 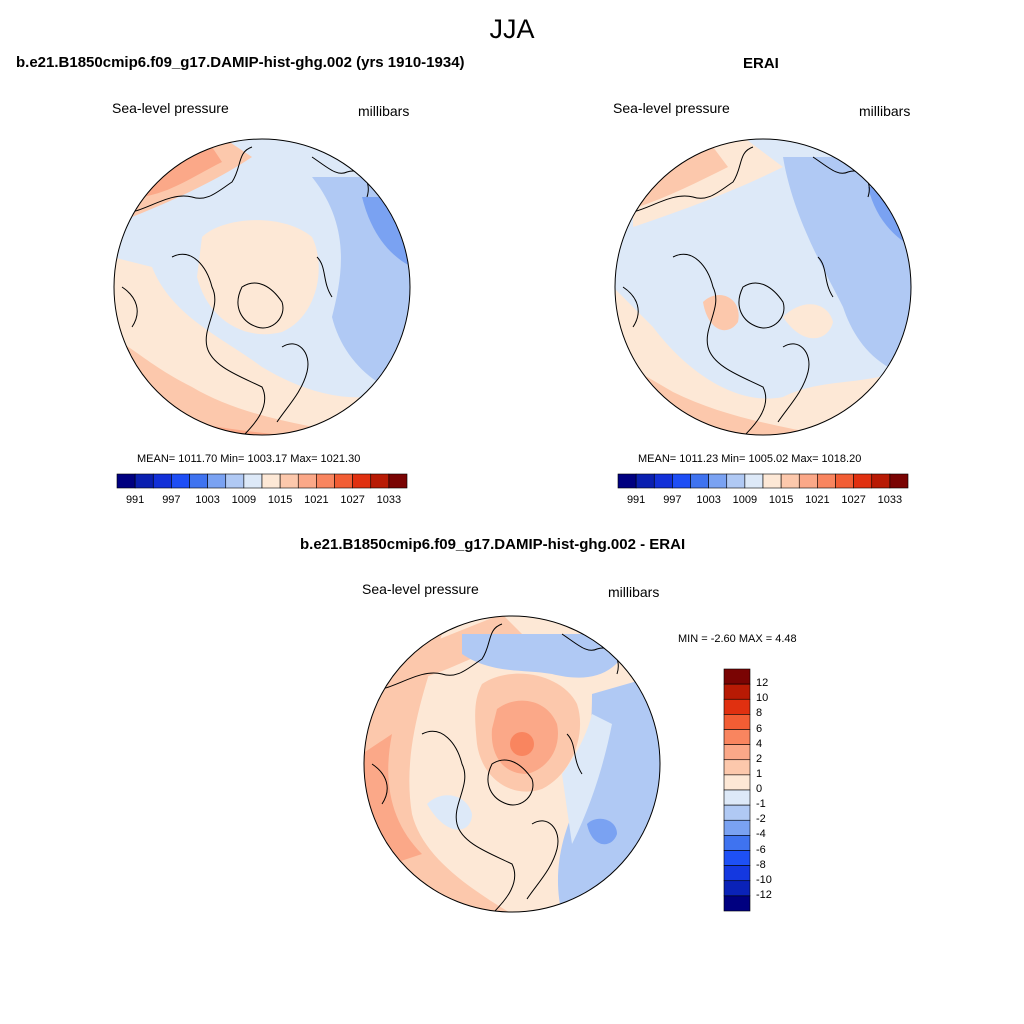 What do you see at coordinates (547, 656) in the screenshot?
I see `diff-negative-north` at bounding box center [547, 656].